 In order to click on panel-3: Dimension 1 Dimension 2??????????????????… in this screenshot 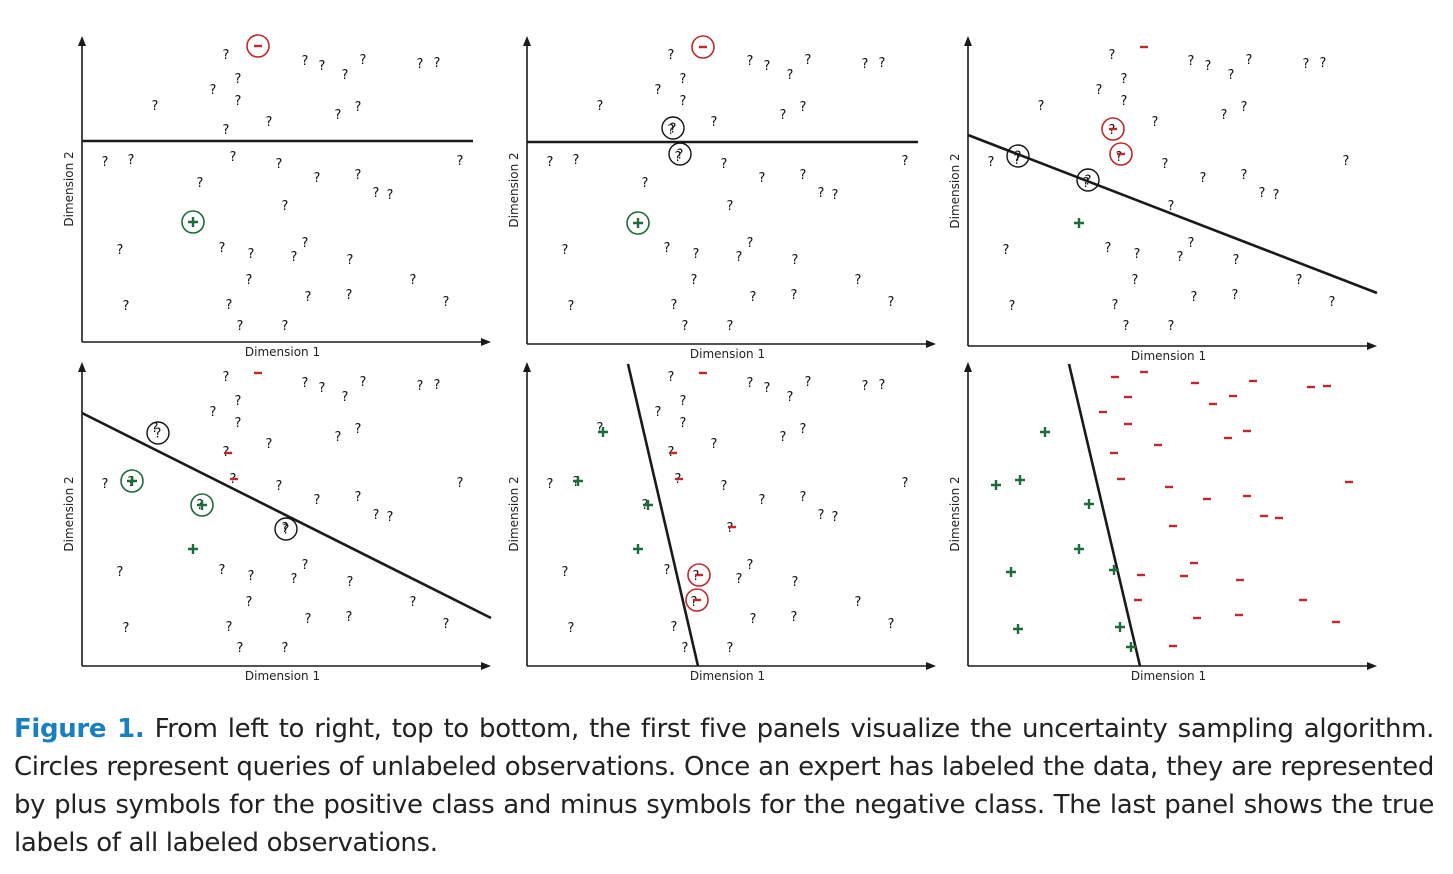, I will do `click(1163, 199)`.